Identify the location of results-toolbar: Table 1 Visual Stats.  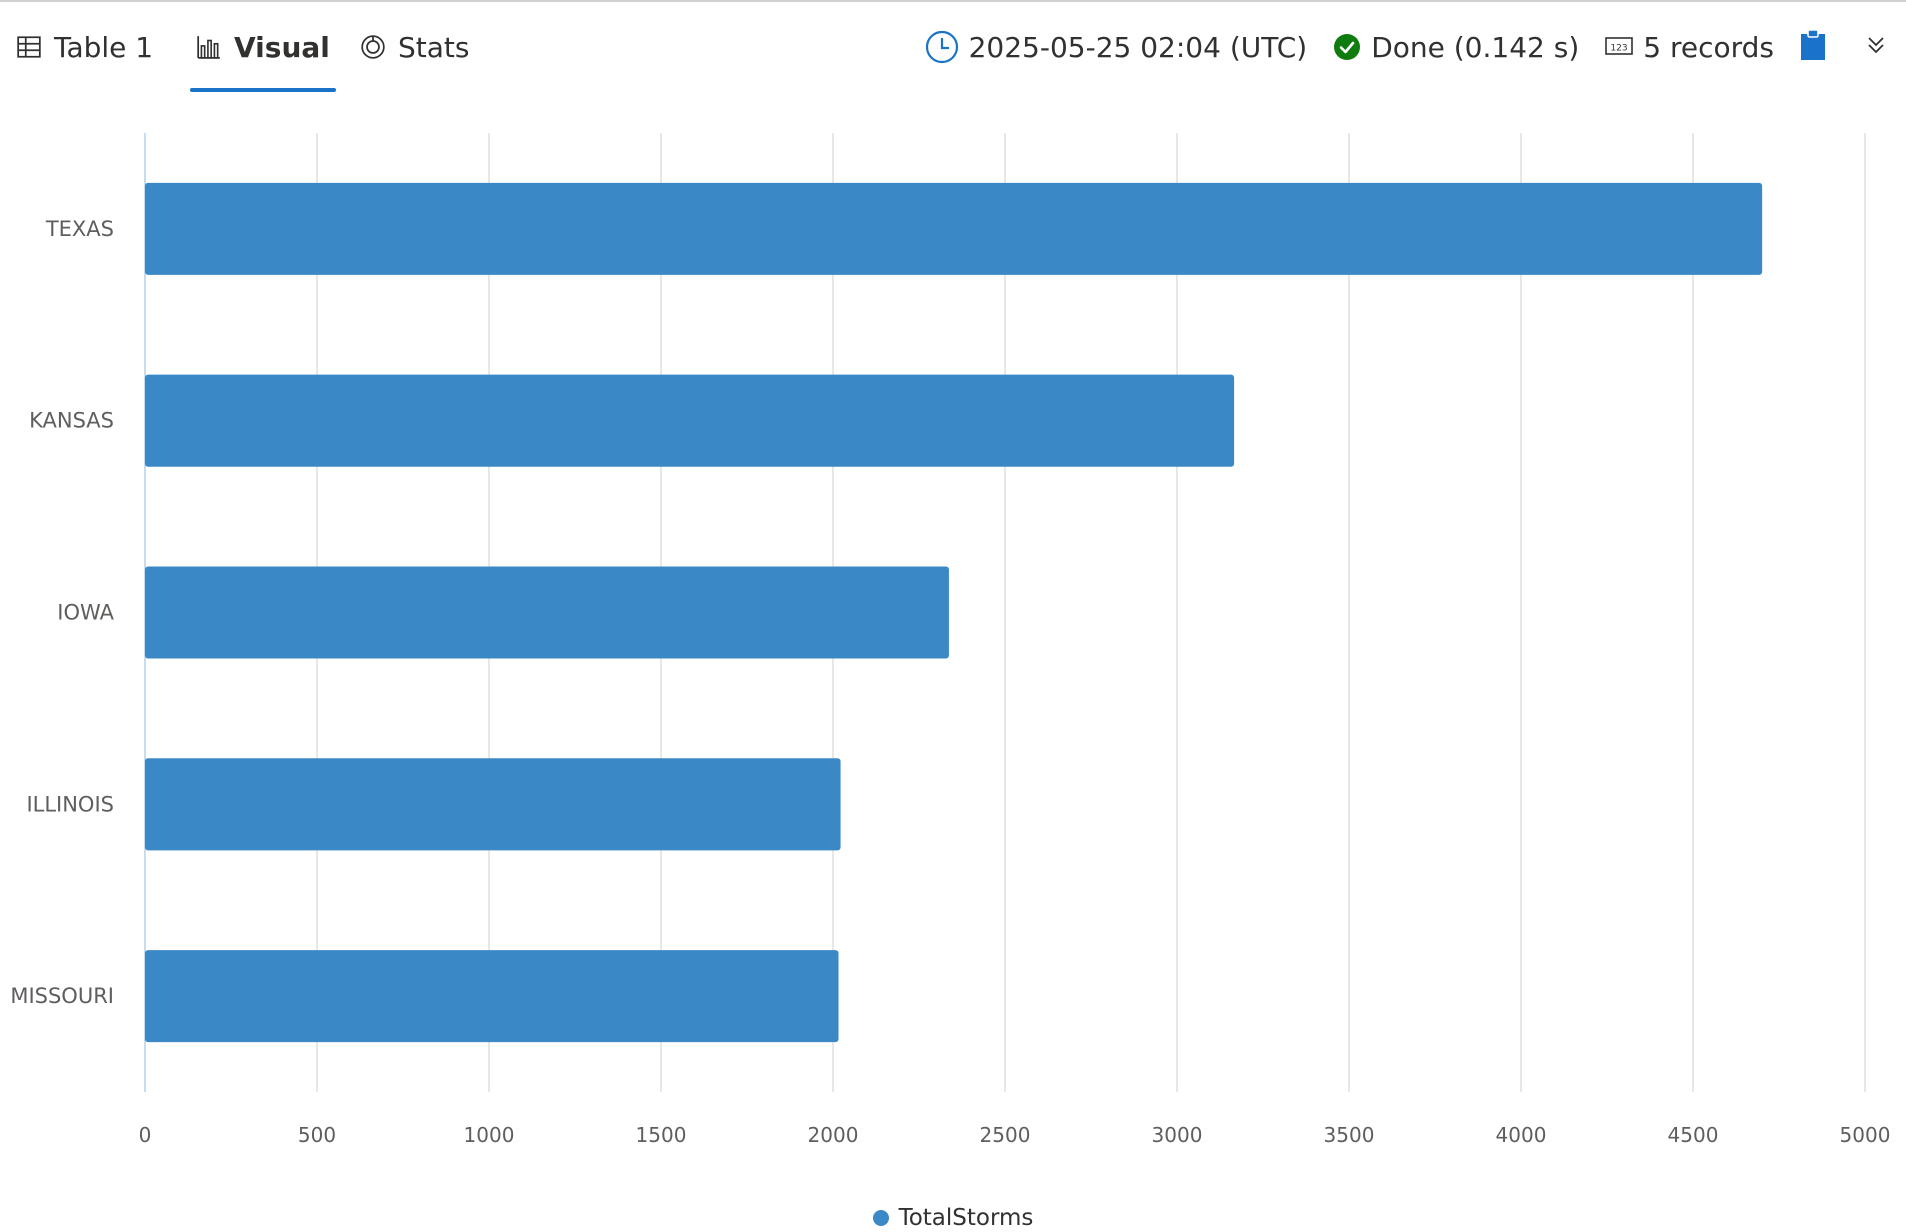
(953, 49).